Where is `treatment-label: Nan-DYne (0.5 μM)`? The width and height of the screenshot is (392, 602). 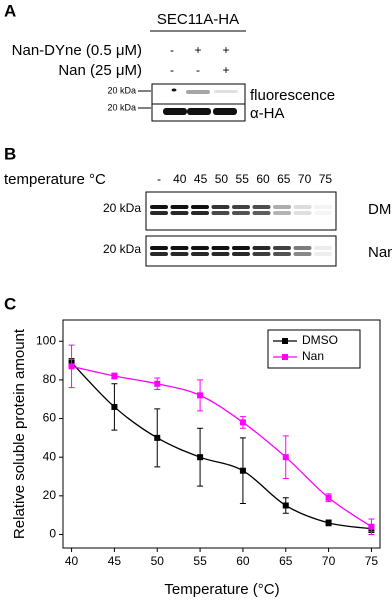
treatment-label: Nan-DYne (0.5 μM) is located at coordinates (77, 50).